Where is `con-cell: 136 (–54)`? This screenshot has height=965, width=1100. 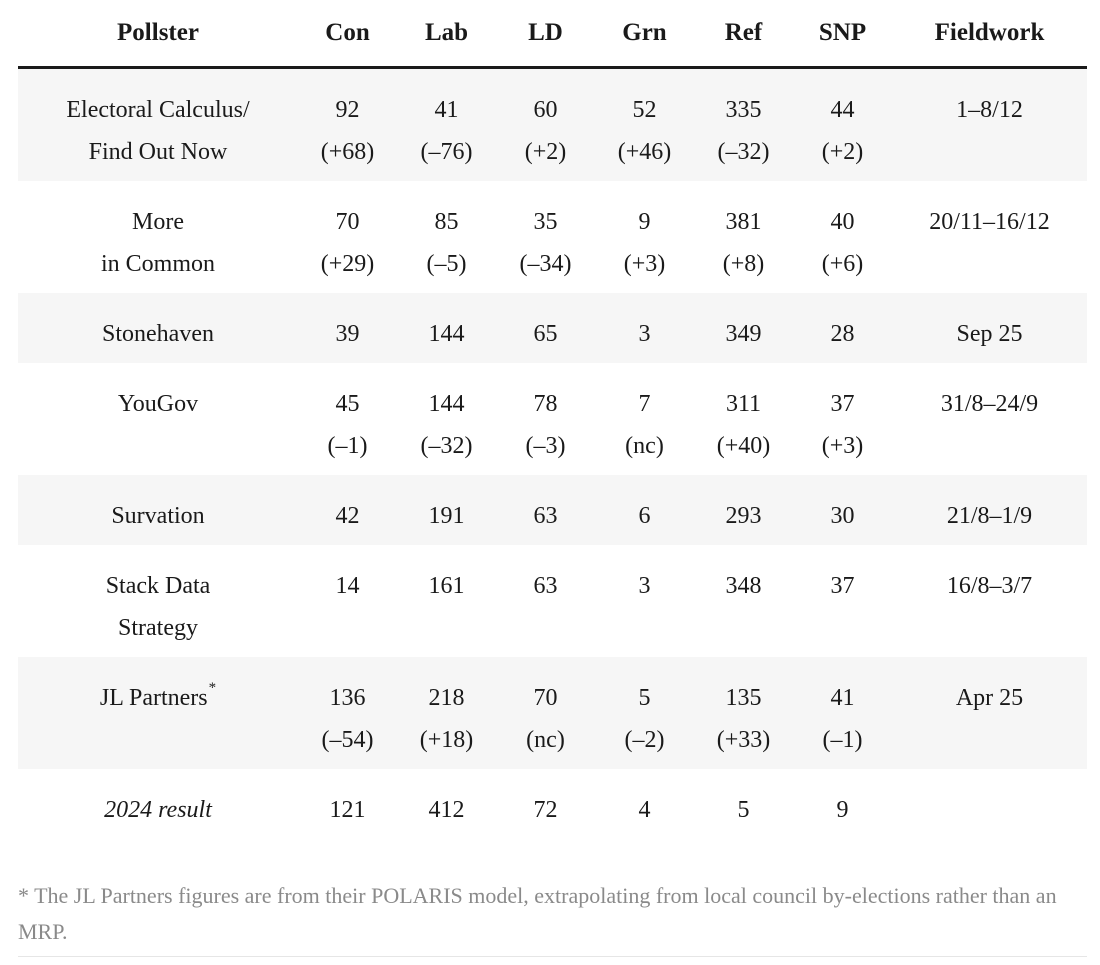
con-cell: 136 (–54) is located at coordinates (347, 713).